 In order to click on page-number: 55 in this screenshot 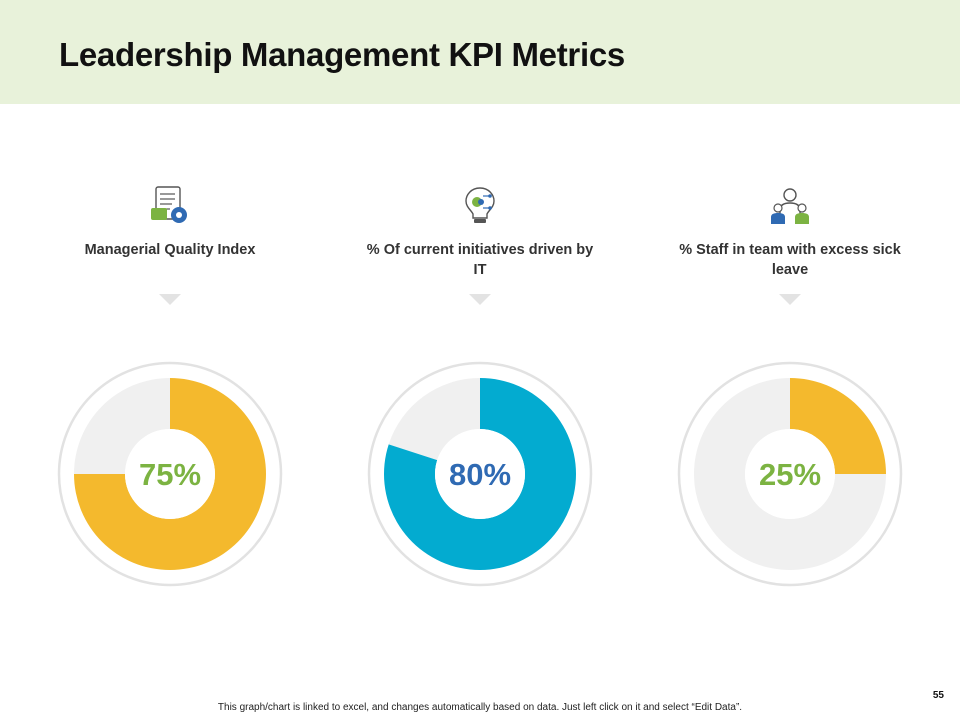, I will do `click(938, 695)`.